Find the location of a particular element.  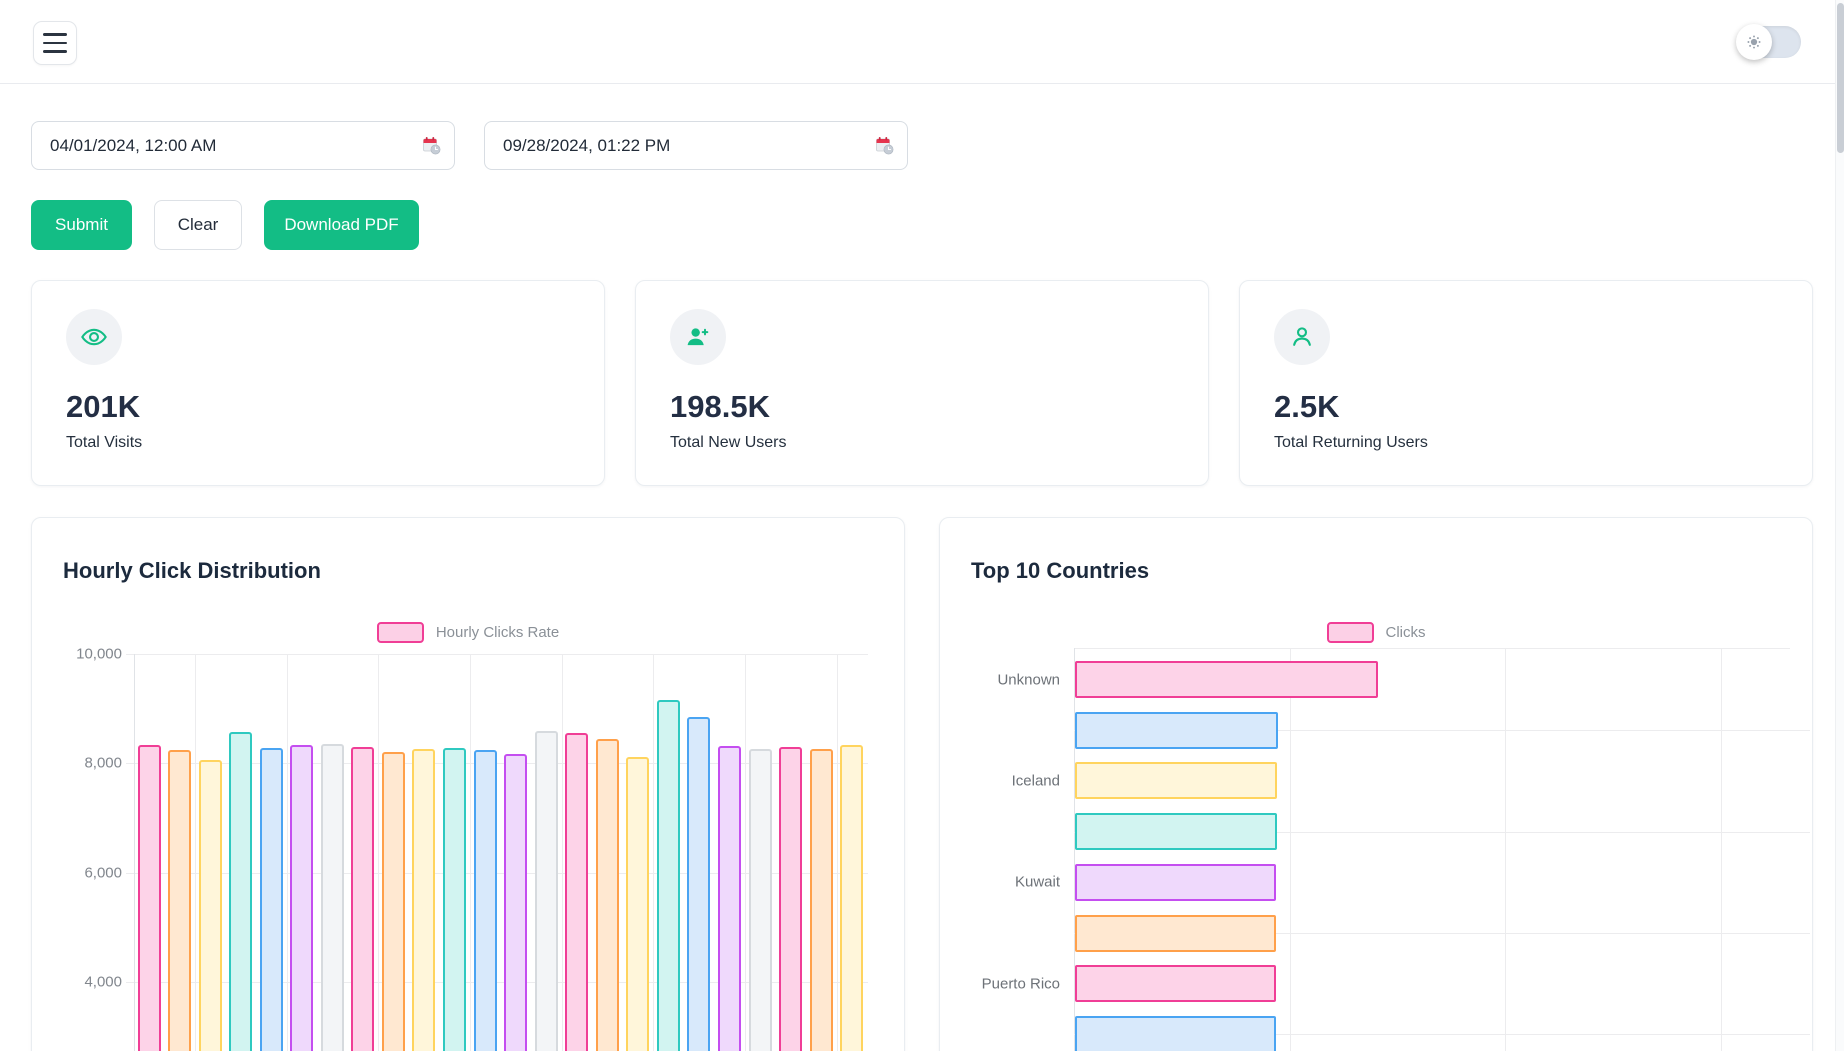

theme-toggle-knob is located at coordinates (1754, 42).